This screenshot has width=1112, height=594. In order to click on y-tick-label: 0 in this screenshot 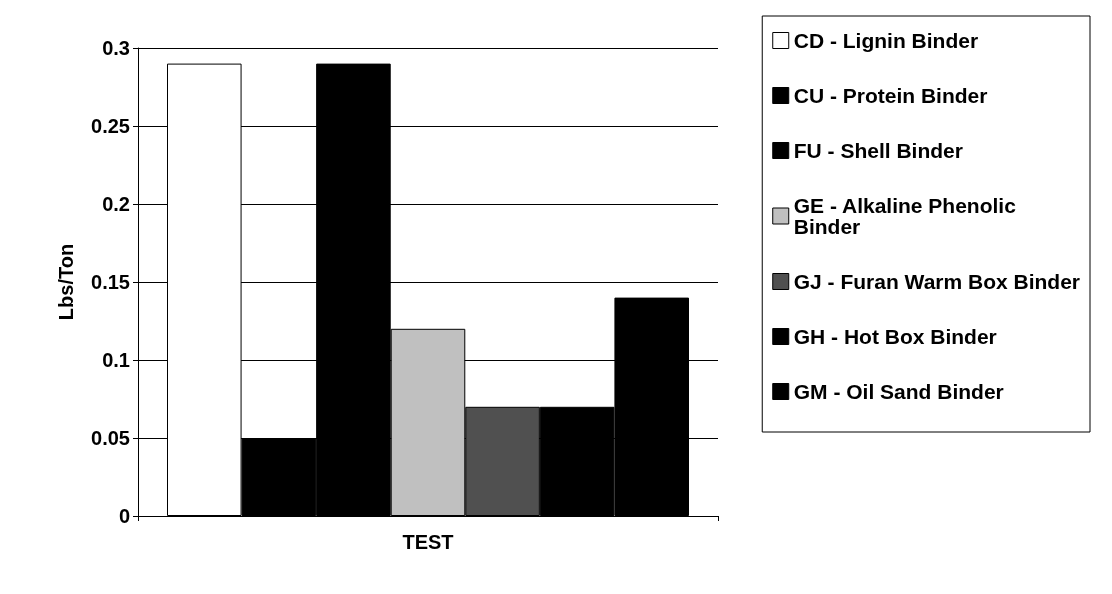, I will do `click(124, 516)`.